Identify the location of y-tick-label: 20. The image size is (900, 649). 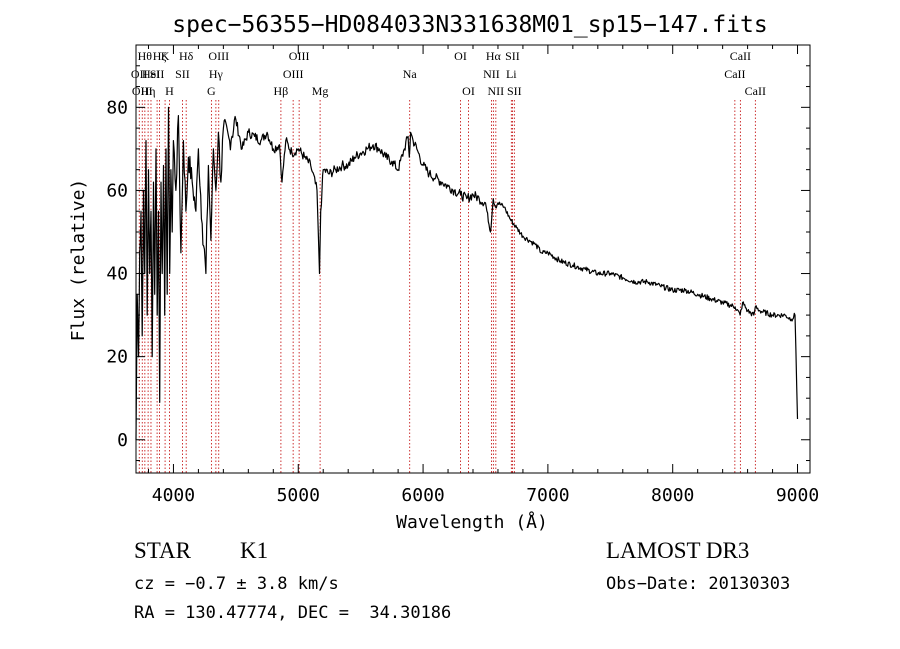
(117, 357).